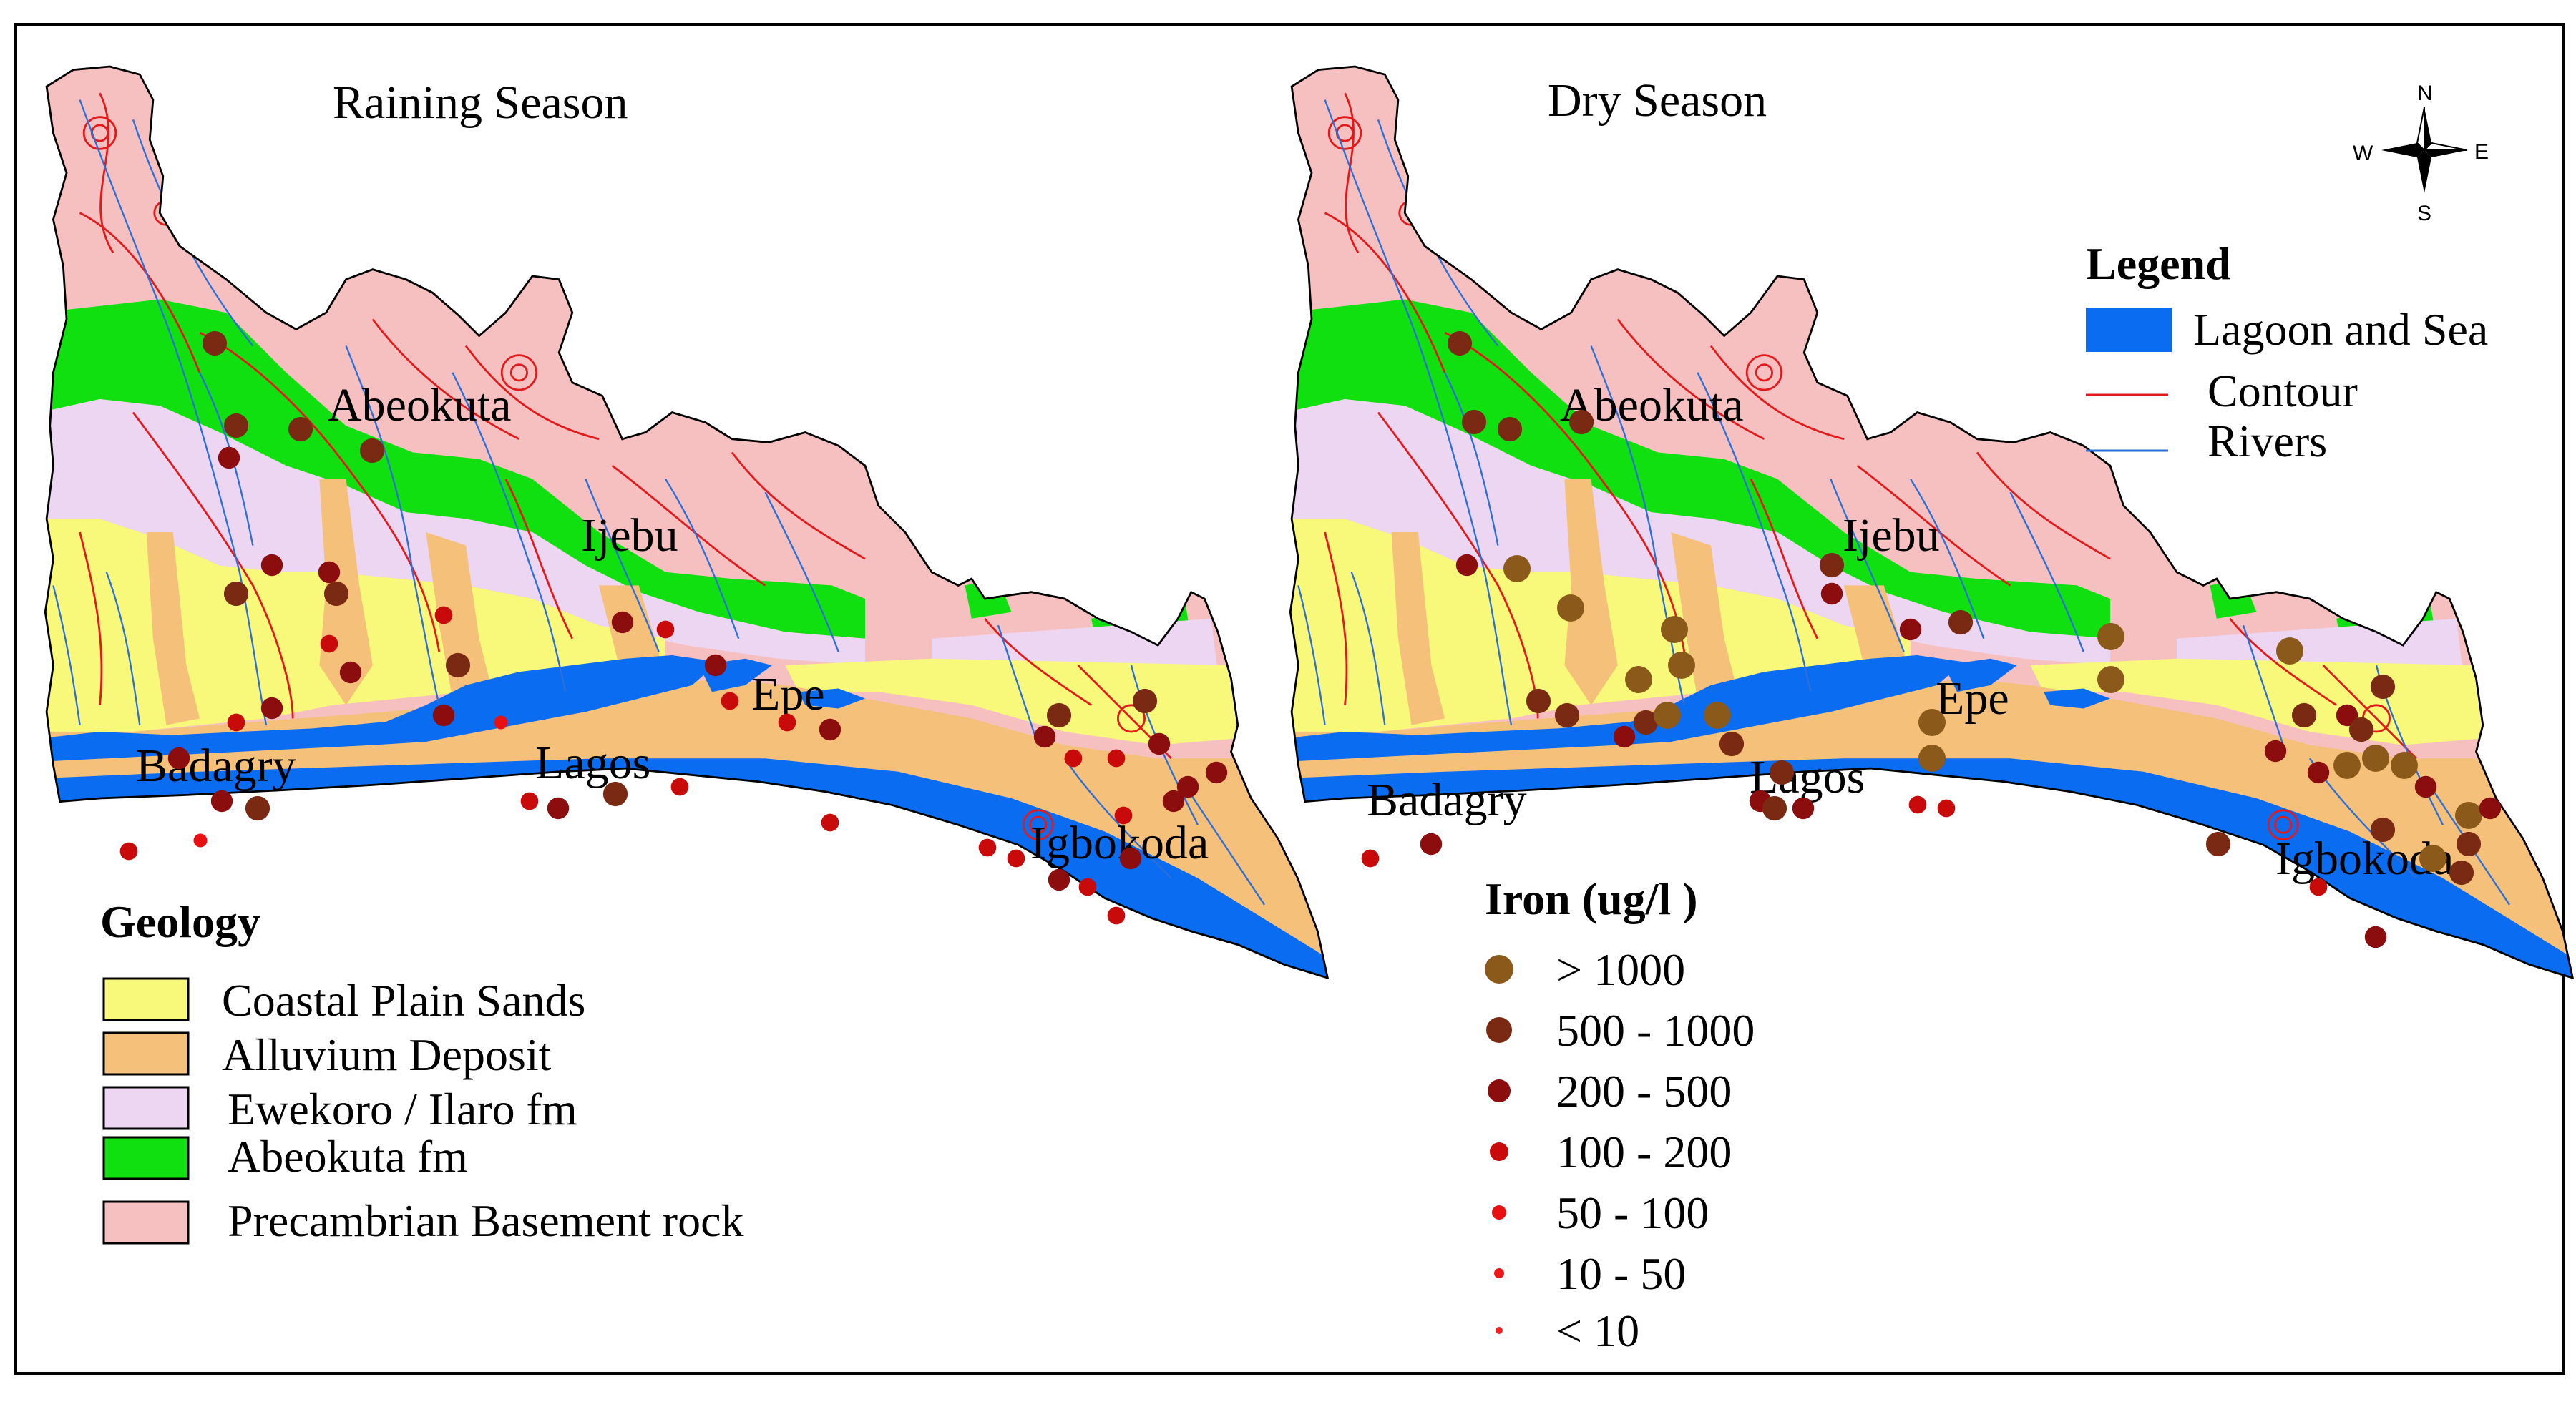  Describe the element at coordinates (1644, 1152) in the screenshot. I see `iron-class-label: 100 - 200` at that location.